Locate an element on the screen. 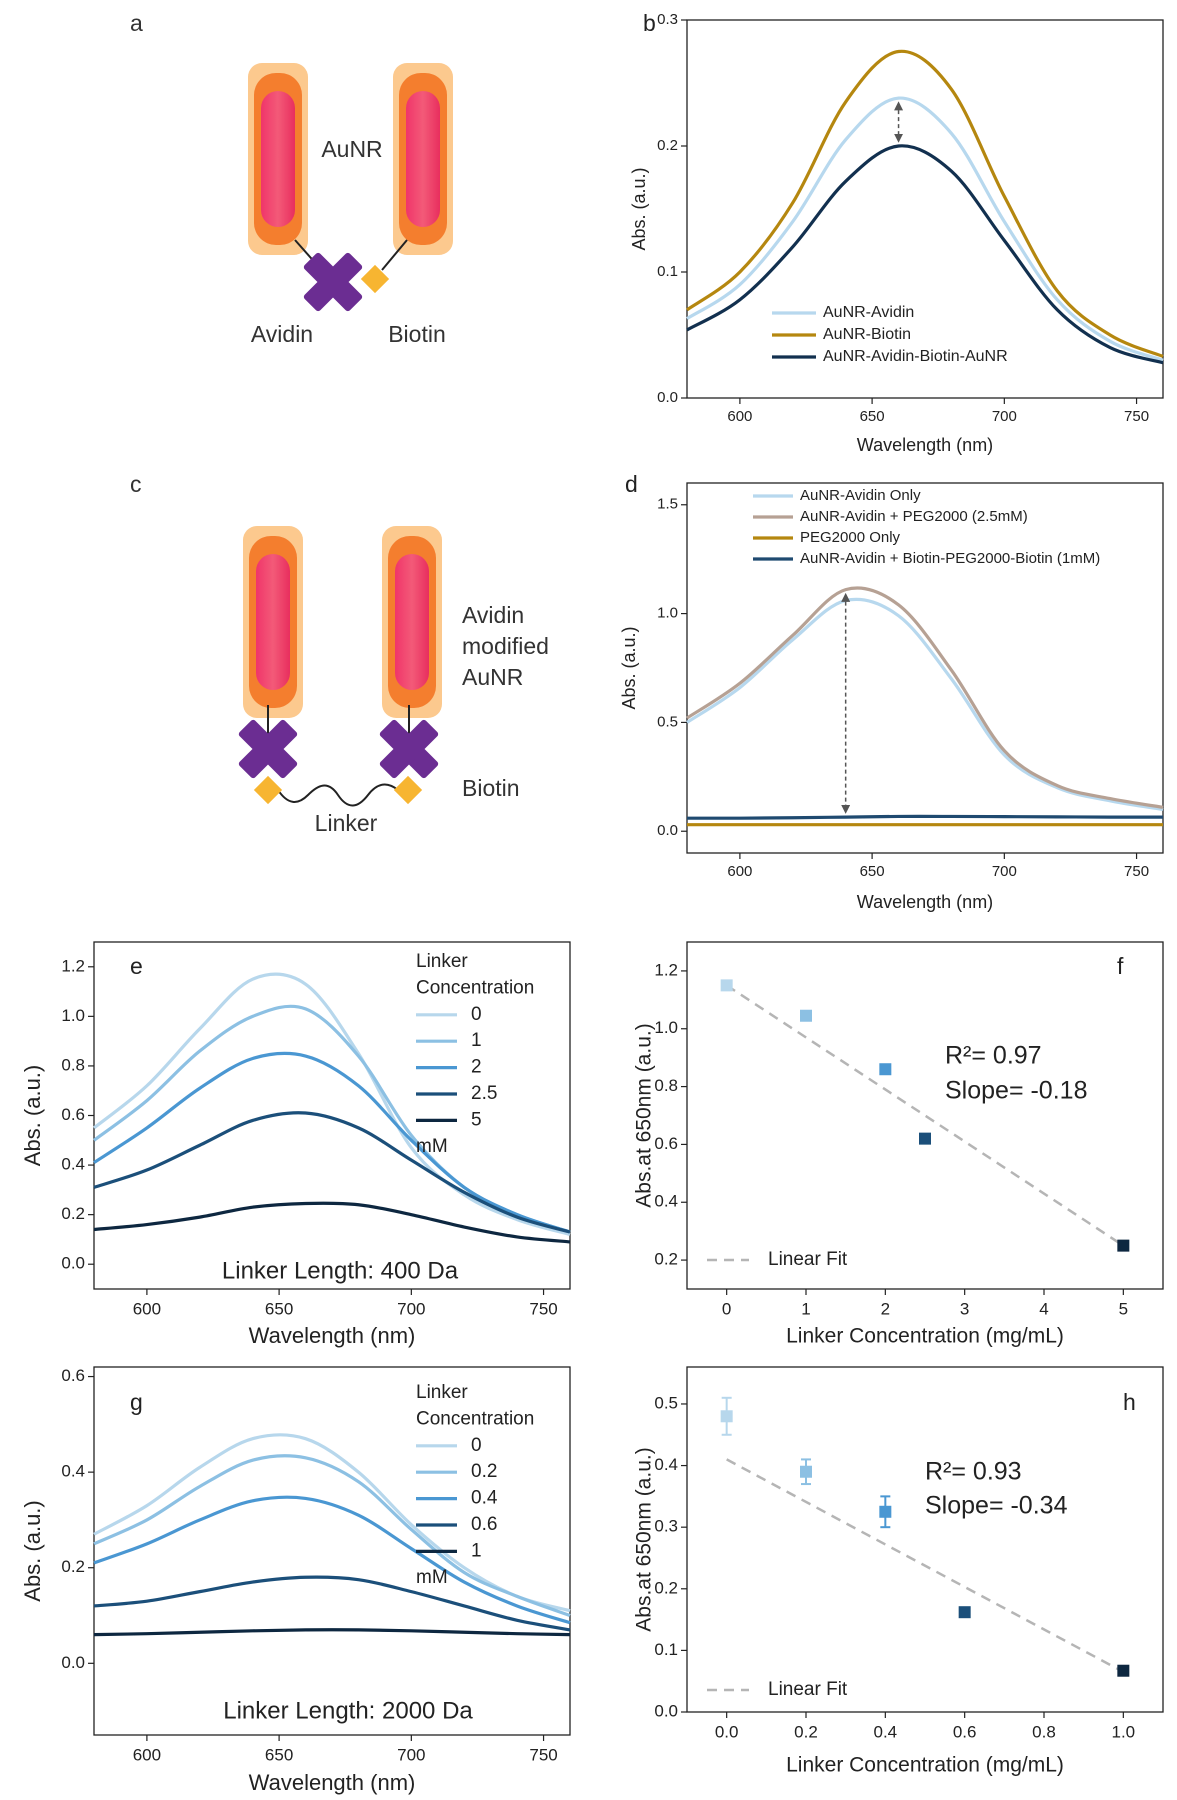 This screenshot has height=1800, width=1177. panel-letter: b is located at coordinates (649, 23).